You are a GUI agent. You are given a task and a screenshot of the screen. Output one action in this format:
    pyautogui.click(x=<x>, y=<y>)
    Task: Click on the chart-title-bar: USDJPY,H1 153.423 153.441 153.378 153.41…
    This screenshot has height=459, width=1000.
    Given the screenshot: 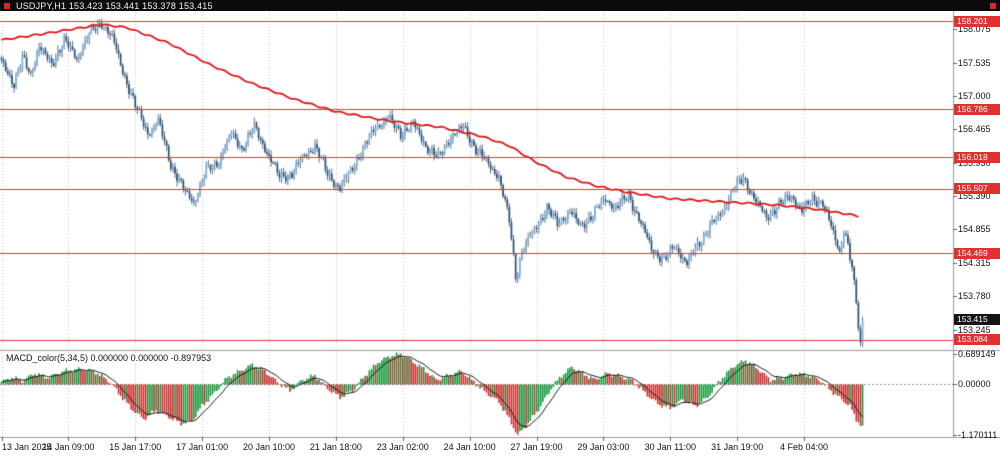 What is the action you would take?
    pyautogui.click(x=500, y=5)
    